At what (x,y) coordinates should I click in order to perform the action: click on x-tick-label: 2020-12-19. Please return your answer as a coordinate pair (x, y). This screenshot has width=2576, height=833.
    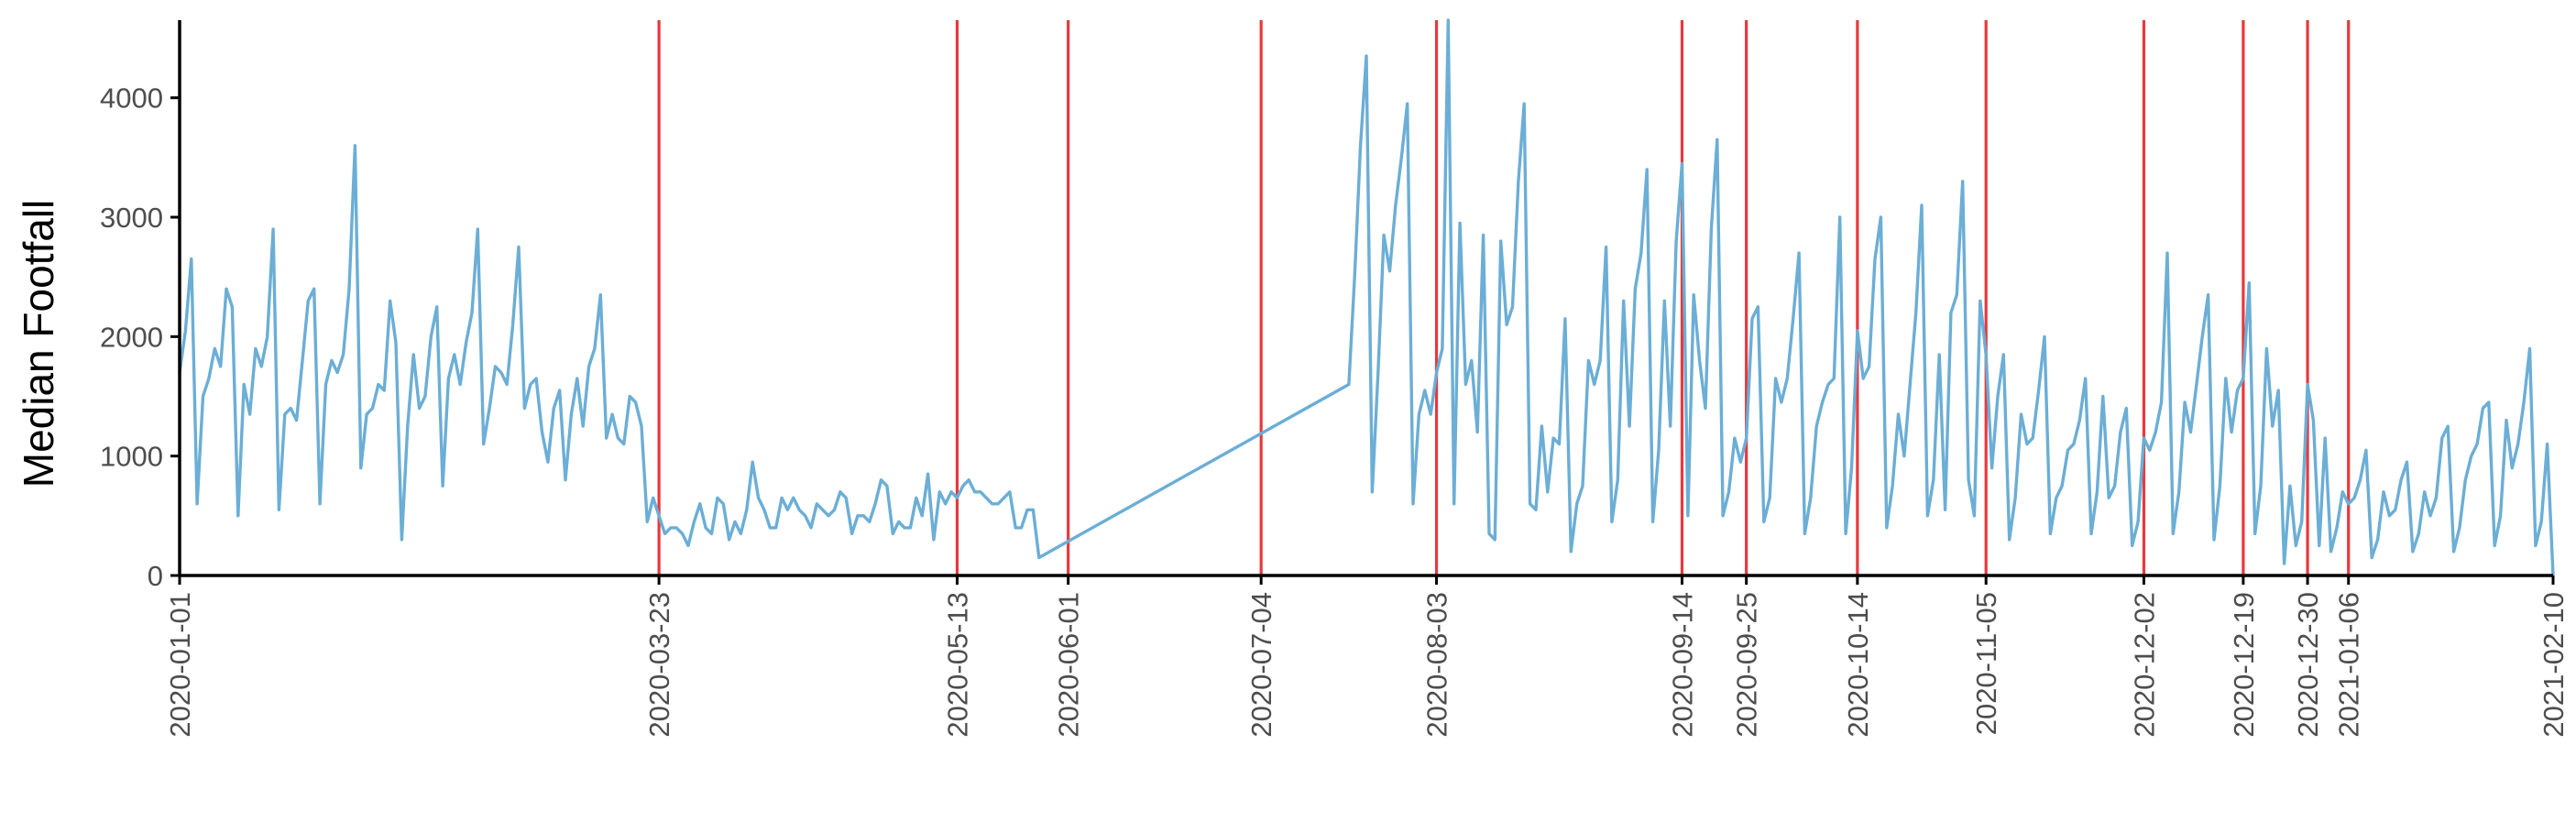
    Looking at the image, I should click on (2244, 665).